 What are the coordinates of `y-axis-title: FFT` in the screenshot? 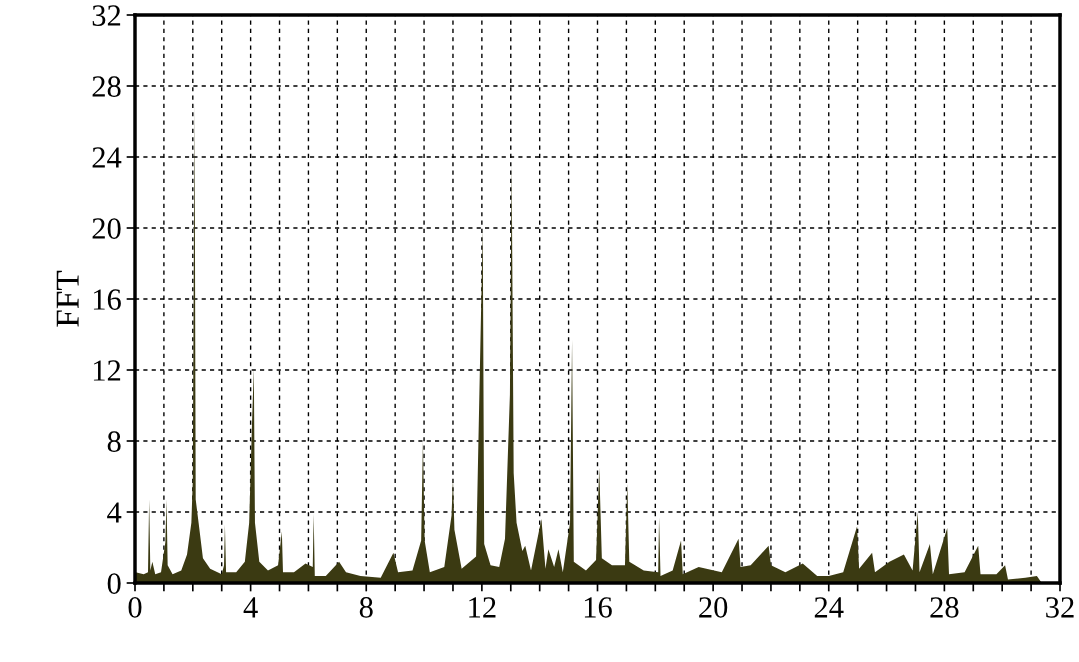 It's located at (67, 298).